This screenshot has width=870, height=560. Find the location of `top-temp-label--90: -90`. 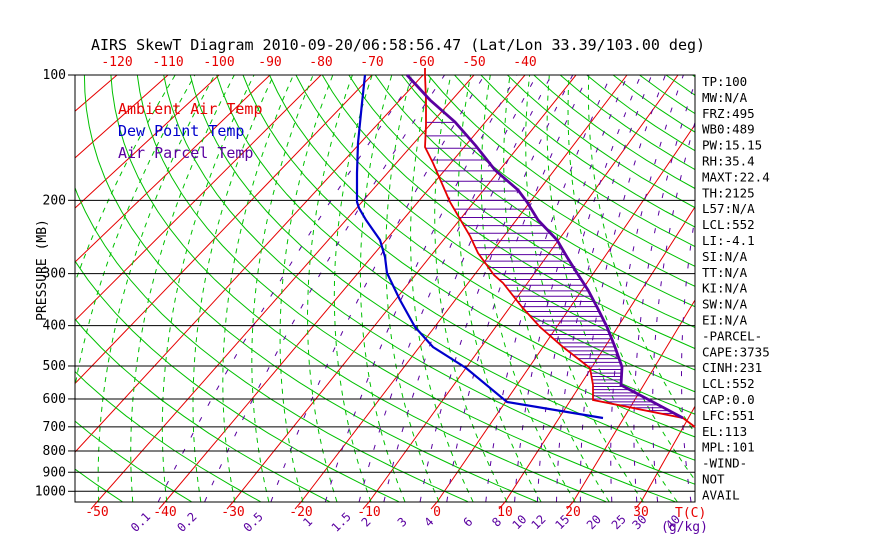

top-temp-label--90: -90 is located at coordinates (269, 62).